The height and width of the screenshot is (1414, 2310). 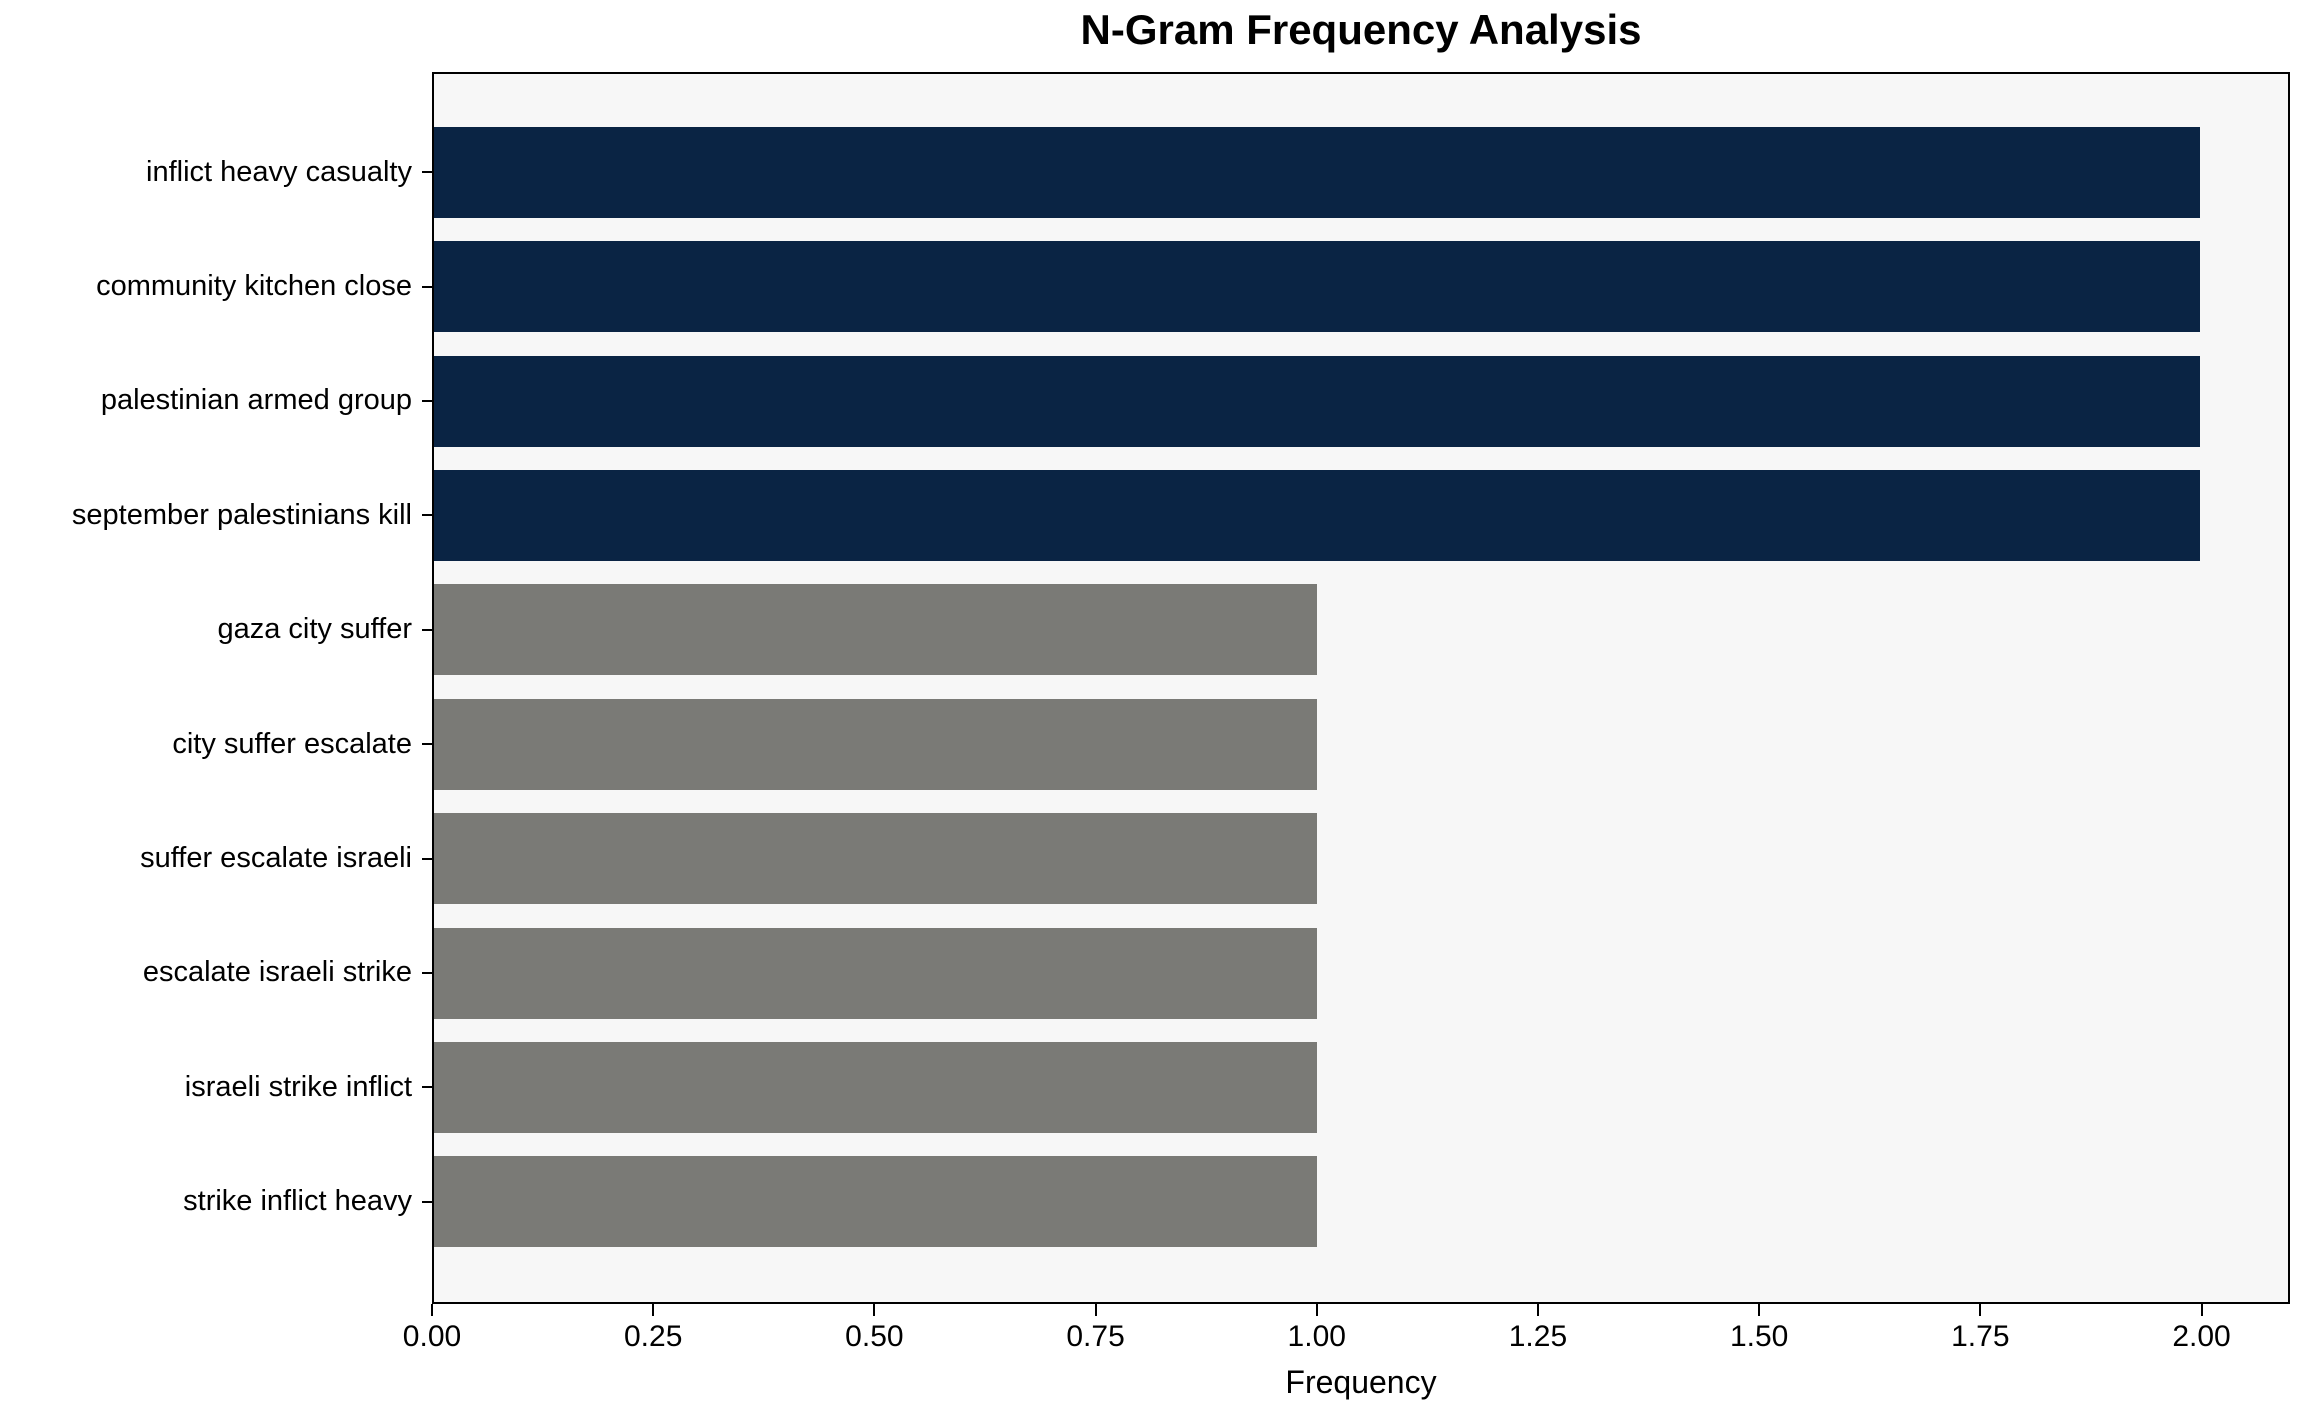 What do you see at coordinates (1980, 1336) in the screenshot?
I see `x-tick-label: 1.75` at bounding box center [1980, 1336].